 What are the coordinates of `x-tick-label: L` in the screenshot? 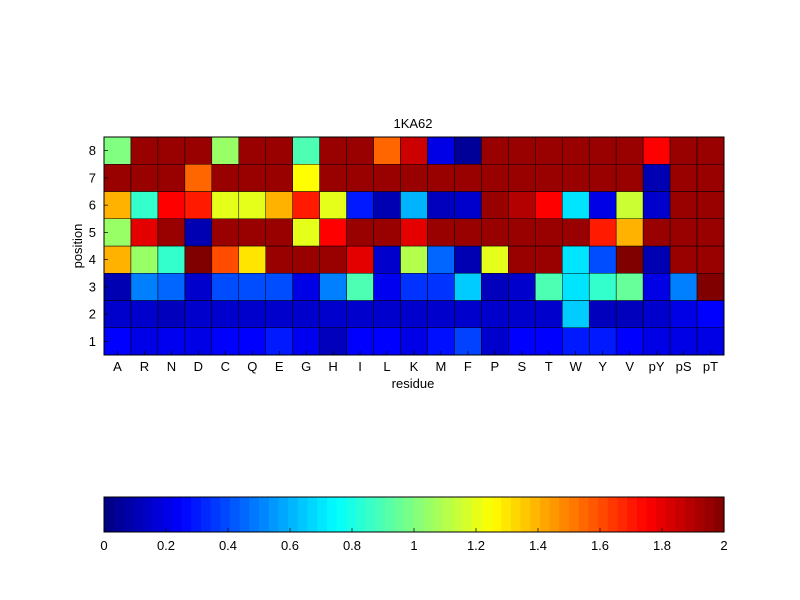 It's located at (386, 366).